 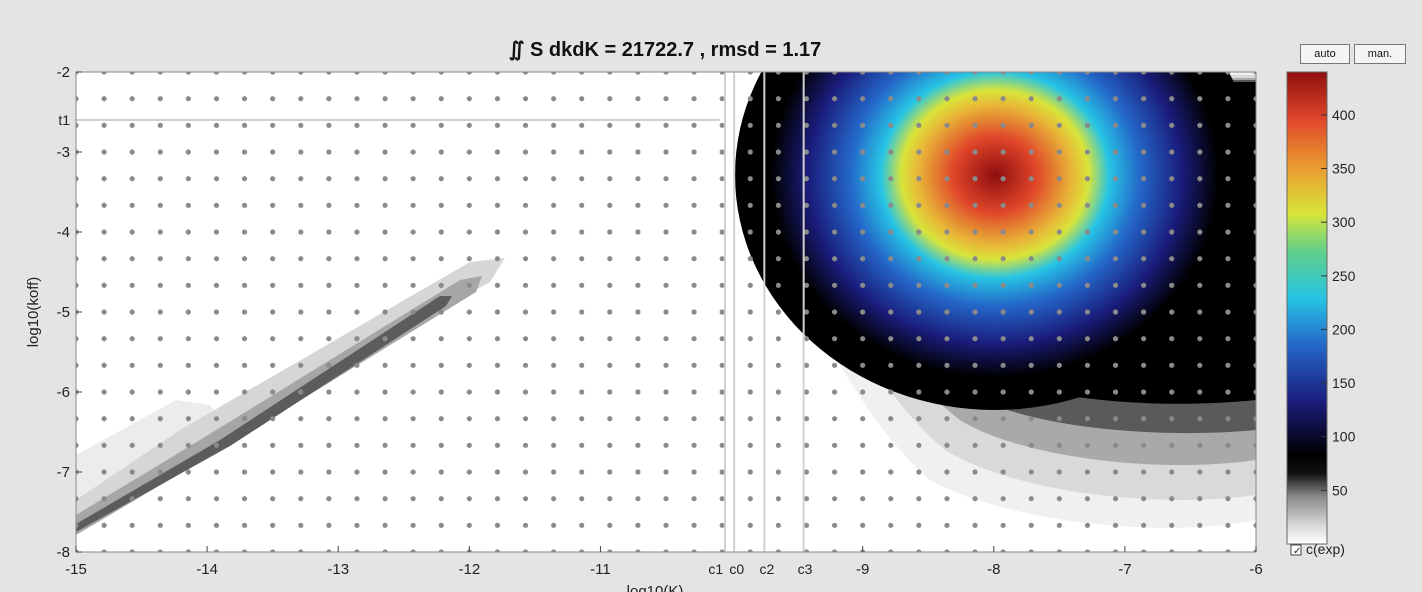 What do you see at coordinates (1344, 383) in the screenshot?
I see `colorbar-tick-label: 150` at bounding box center [1344, 383].